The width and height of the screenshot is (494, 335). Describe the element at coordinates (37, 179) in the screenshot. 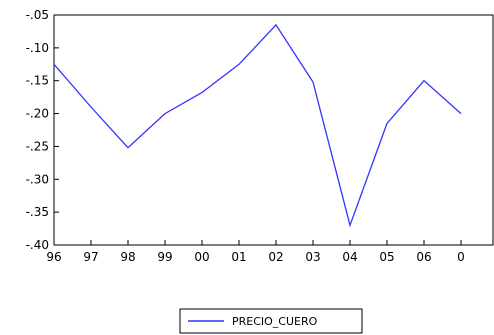

I see `y-tick-label: -.30` at that location.